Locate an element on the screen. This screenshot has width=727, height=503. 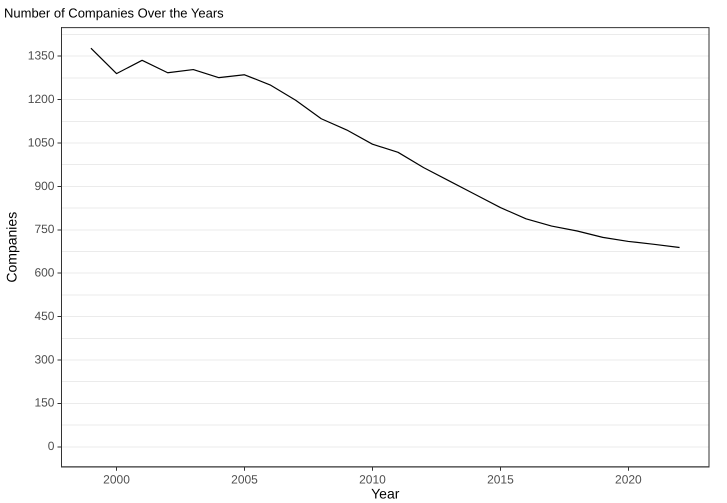
x-tick-label: 2010 is located at coordinates (372, 479).